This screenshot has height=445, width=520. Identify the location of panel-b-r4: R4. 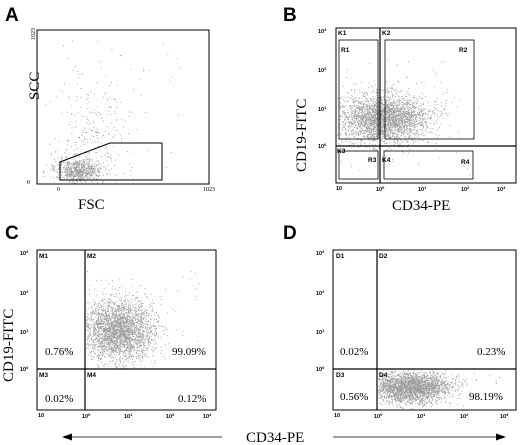
(465, 162).